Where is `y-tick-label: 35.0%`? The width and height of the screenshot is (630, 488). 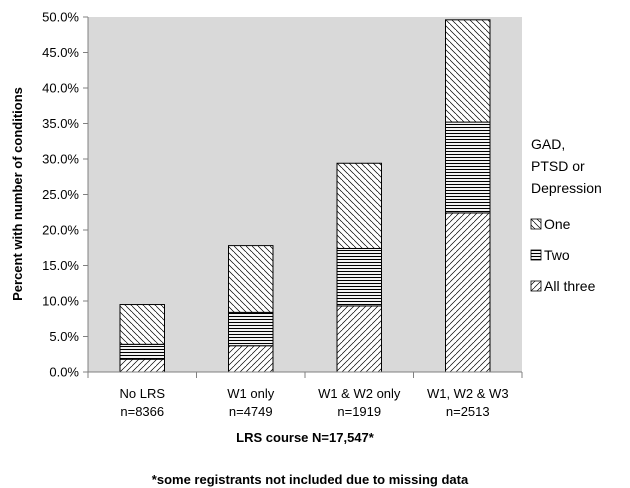
y-tick-label: 35.0% is located at coordinates (60, 123).